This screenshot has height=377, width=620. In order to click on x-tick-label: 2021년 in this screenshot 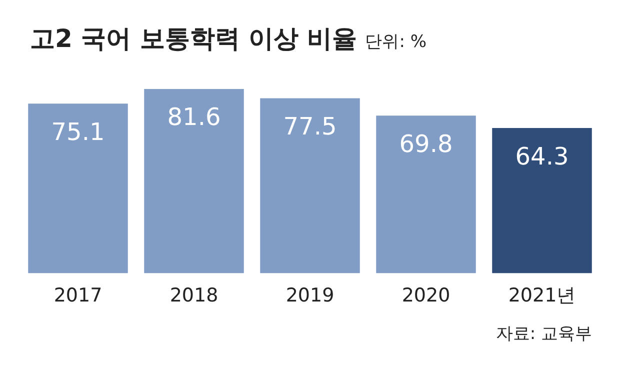, I will do `click(542, 295)`.